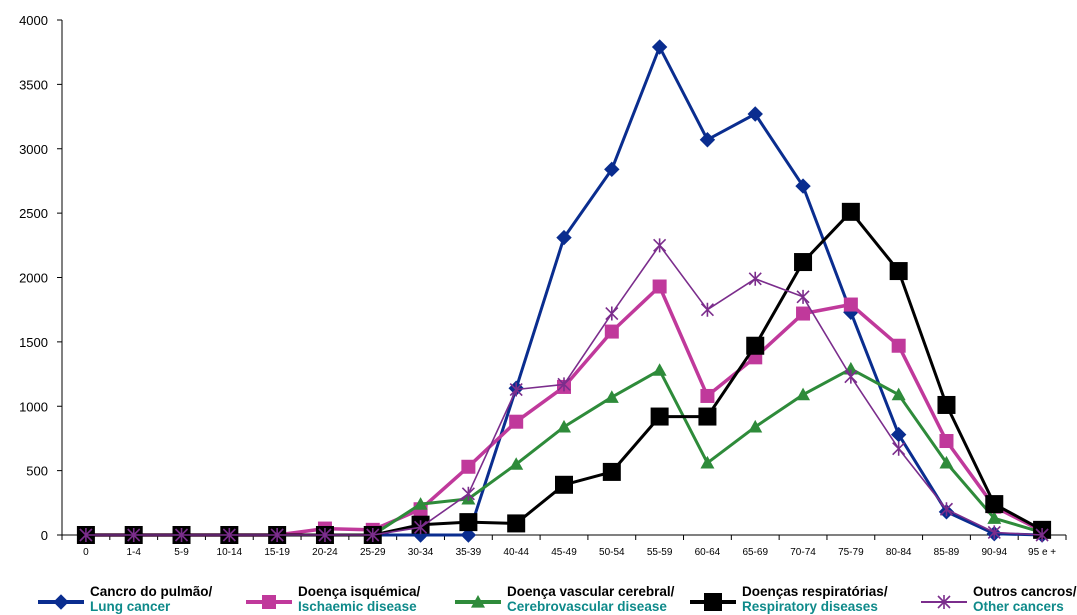  What do you see at coordinates (815, 591) in the screenshot?
I see `legend-label: Doenças respiratórias/` at bounding box center [815, 591].